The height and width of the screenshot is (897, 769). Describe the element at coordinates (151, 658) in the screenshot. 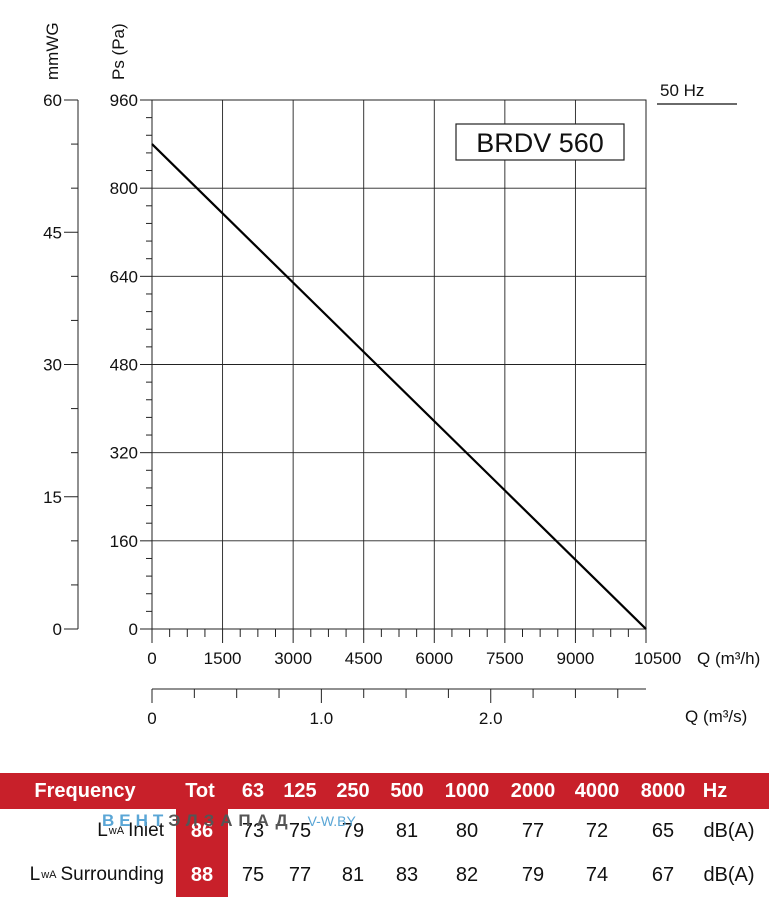

I see `x-tick-label: 0` at that location.